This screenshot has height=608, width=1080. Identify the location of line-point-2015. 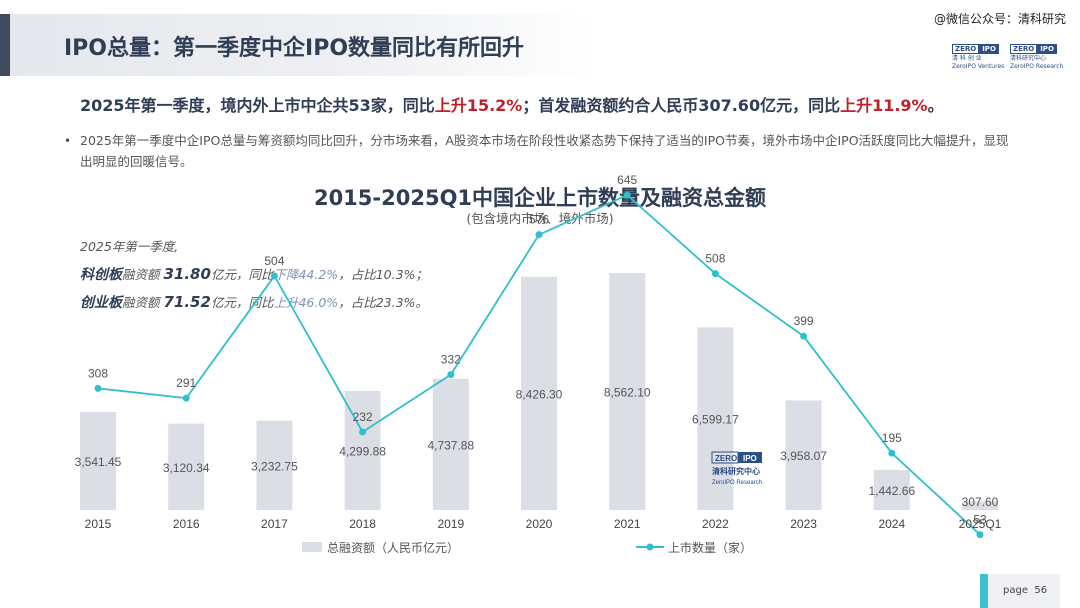
(98, 388).